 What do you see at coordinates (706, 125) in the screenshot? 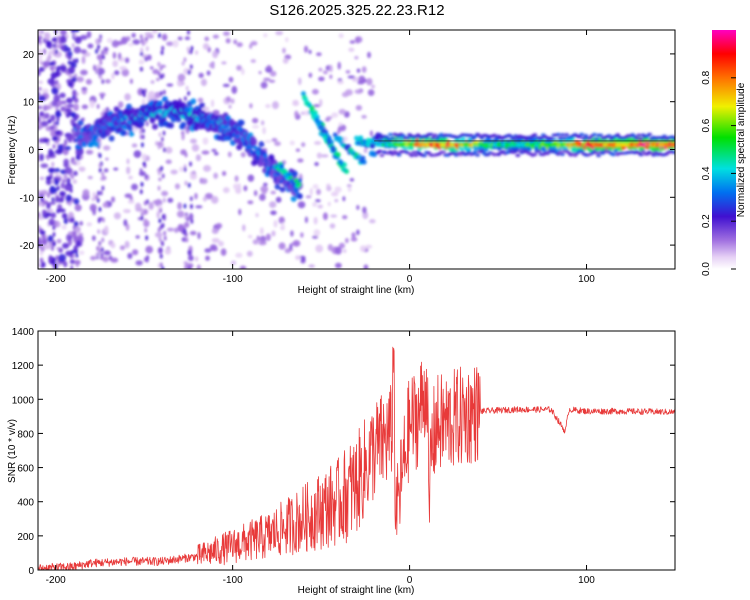
I see `colorbar-tick-label: 0.6` at bounding box center [706, 125].